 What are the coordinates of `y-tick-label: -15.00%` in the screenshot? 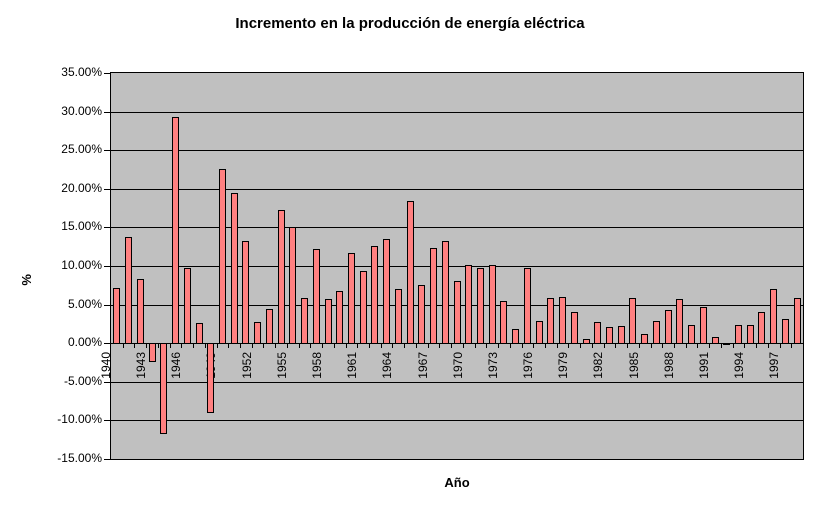 It's located at (79, 458).